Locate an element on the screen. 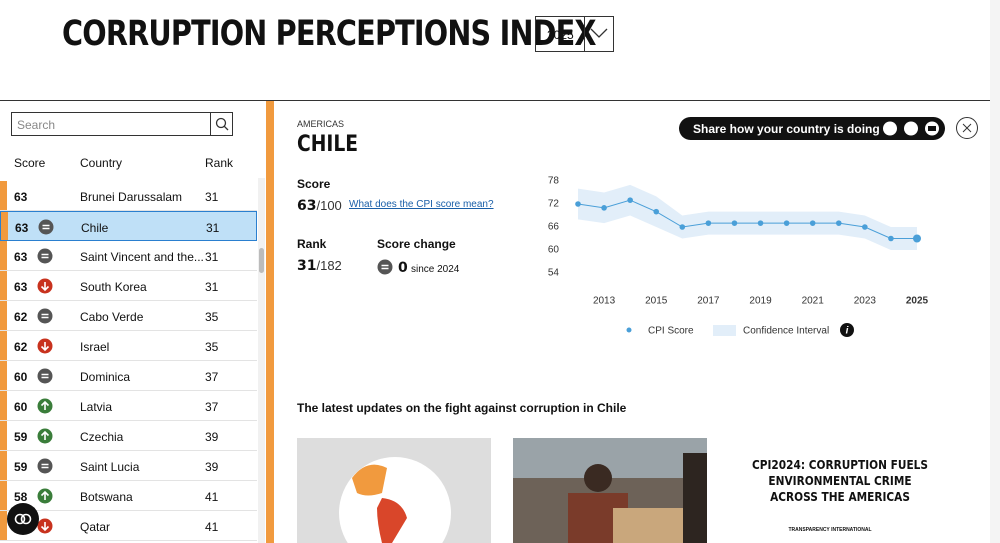  row-country: Botswana is located at coordinates (106, 497).